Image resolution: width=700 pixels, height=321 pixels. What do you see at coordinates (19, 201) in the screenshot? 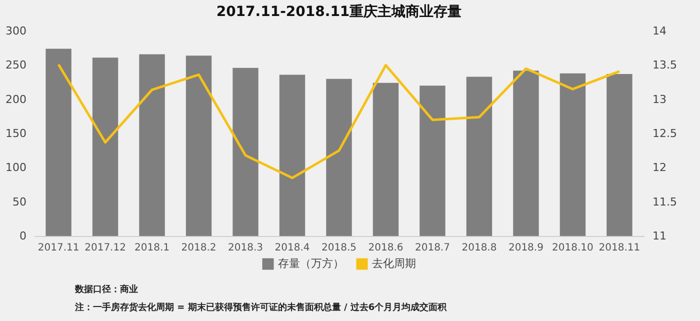
I see `y-tick-label: 50` at bounding box center [19, 201].